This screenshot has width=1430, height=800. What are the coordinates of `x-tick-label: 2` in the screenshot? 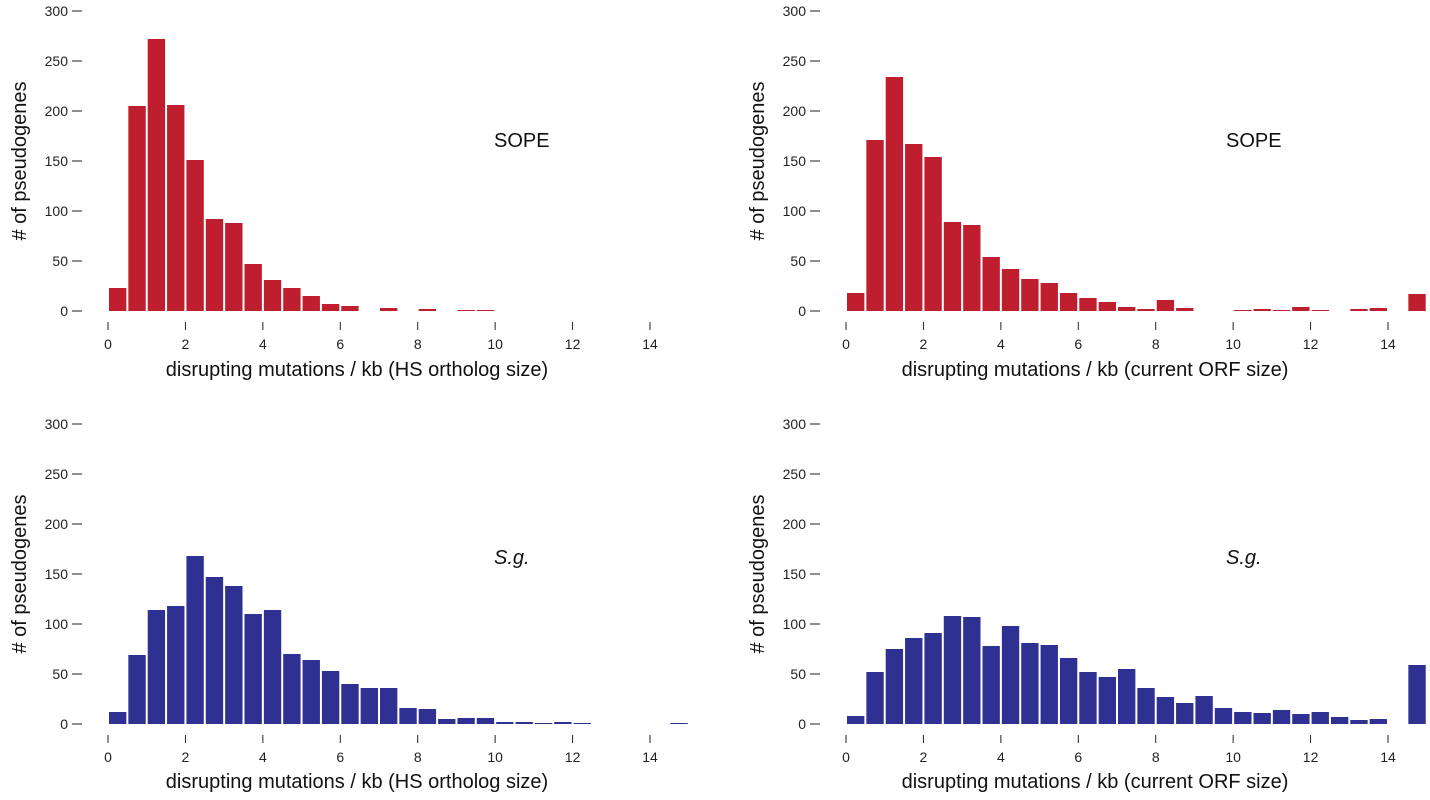 It's located at (924, 757).